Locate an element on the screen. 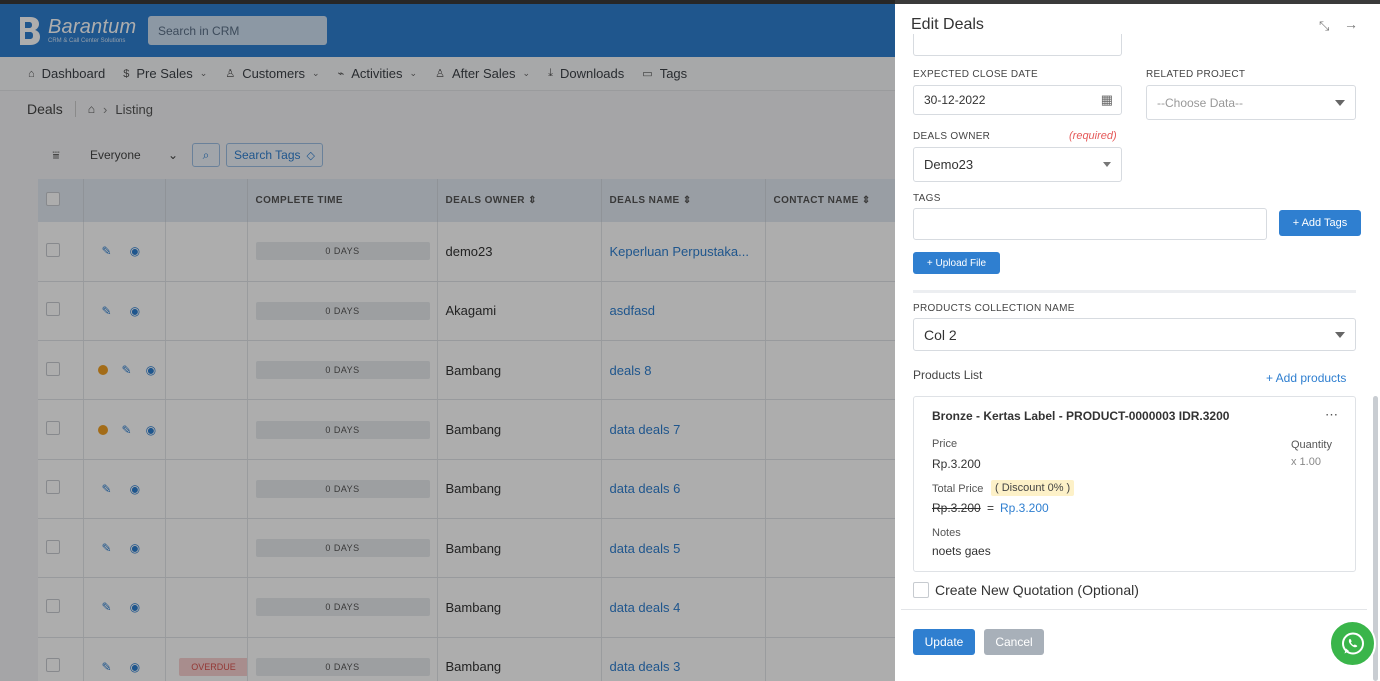  add-products-link: + Add products is located at coordinates (1306, 378).